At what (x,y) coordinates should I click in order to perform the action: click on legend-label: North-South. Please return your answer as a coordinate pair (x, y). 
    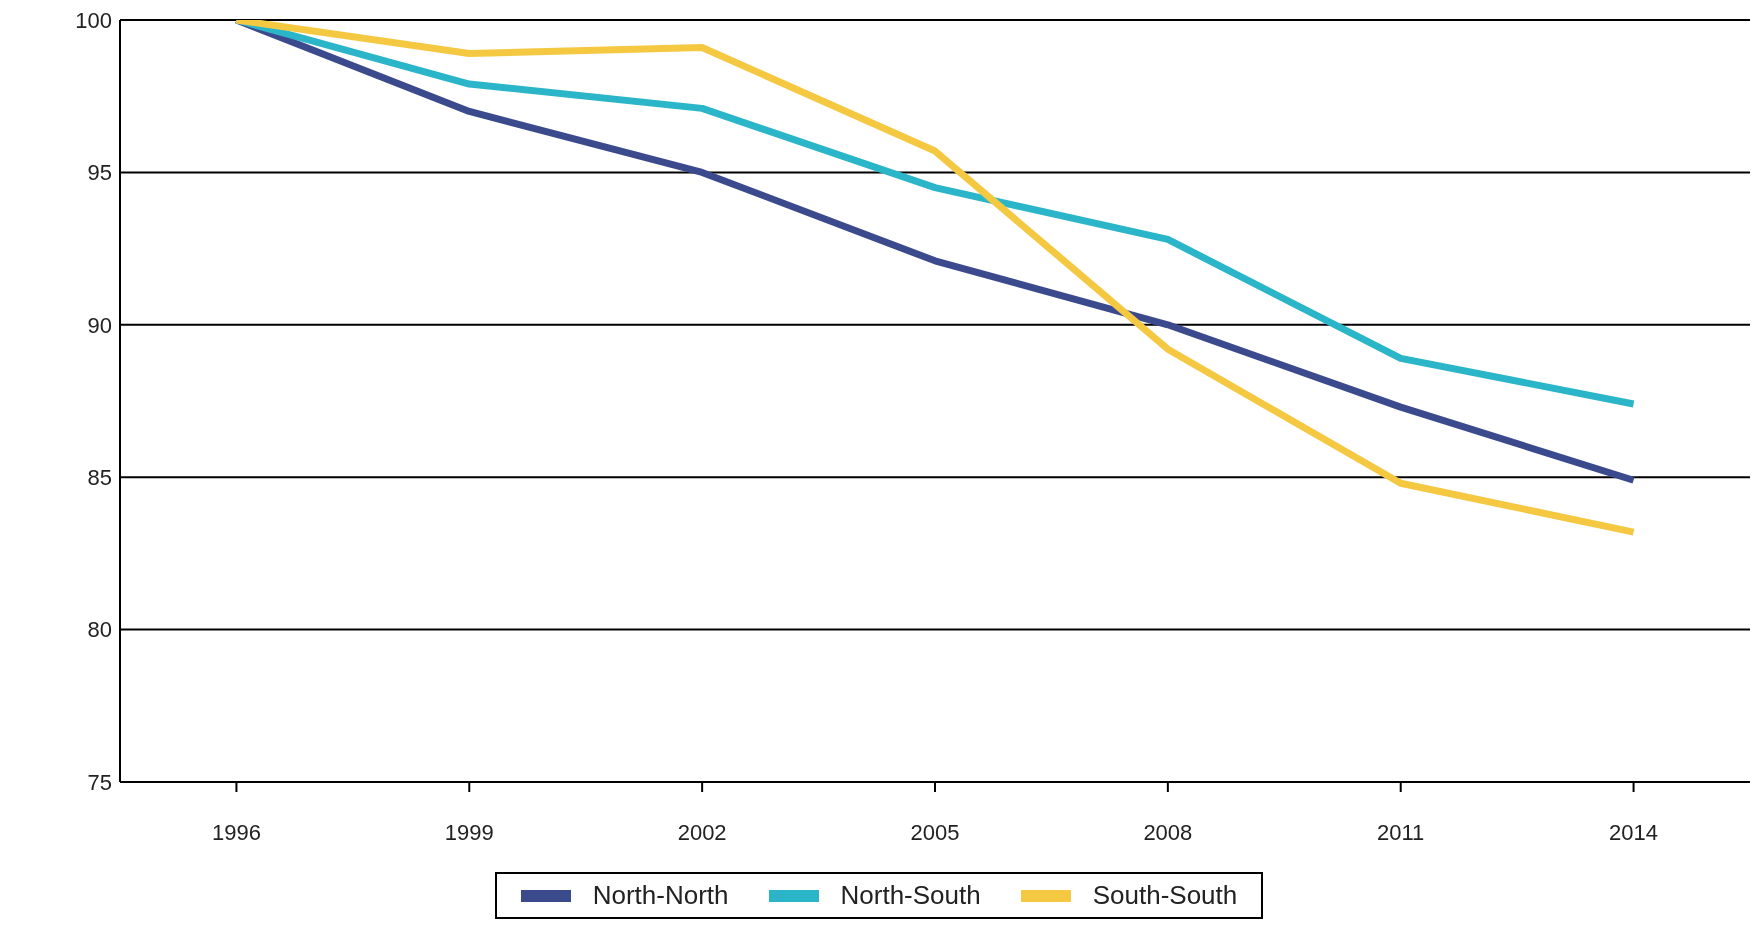
    Looking at the image, I should click on (910, 895).